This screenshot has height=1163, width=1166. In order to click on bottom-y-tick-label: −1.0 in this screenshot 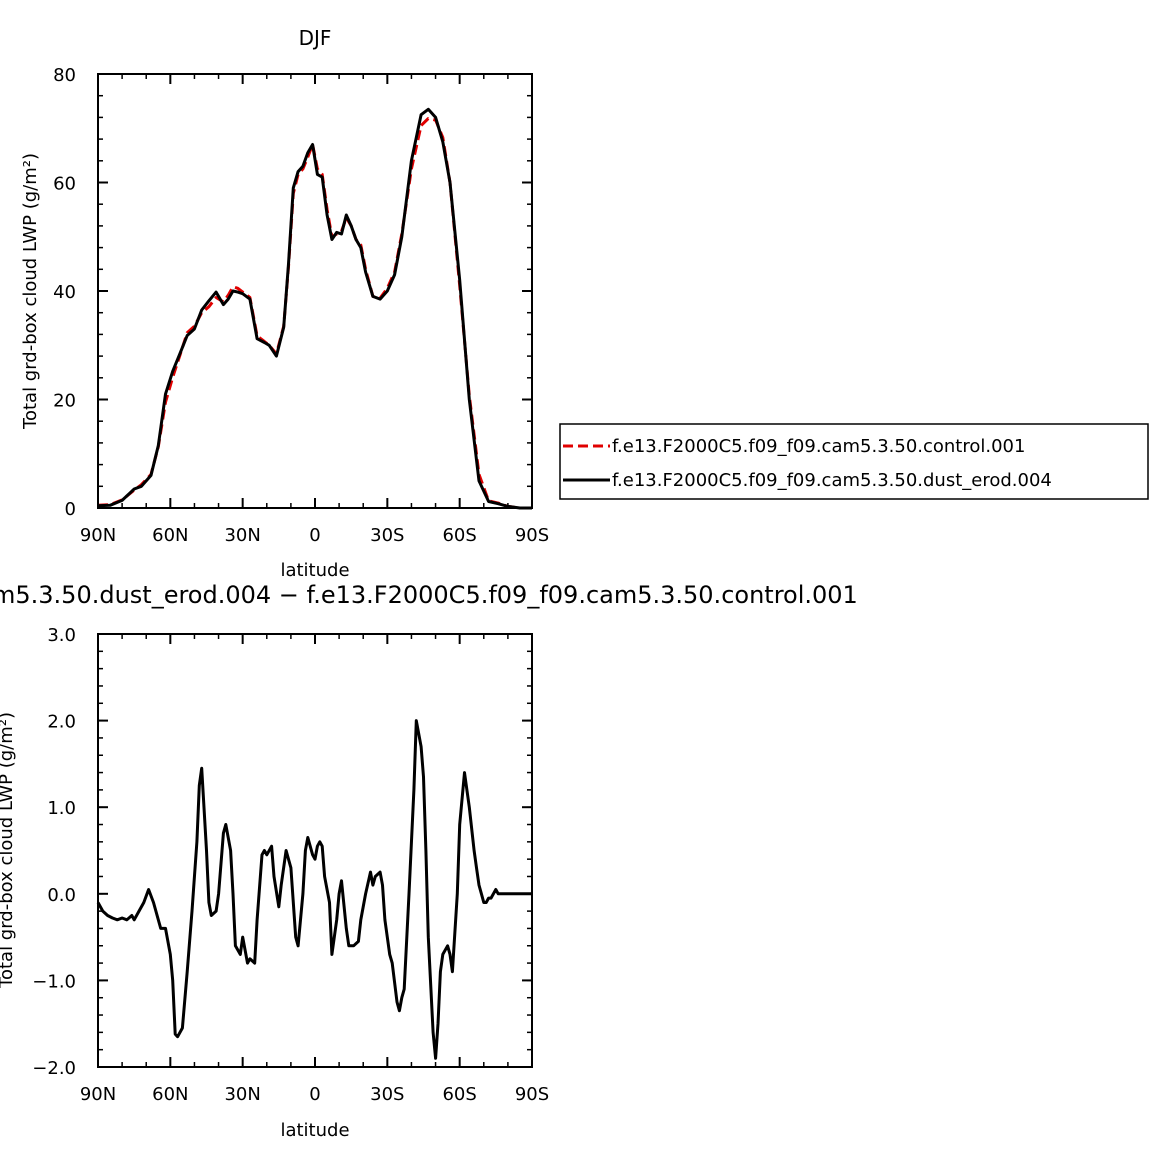, I will do `click(54, 981)`.